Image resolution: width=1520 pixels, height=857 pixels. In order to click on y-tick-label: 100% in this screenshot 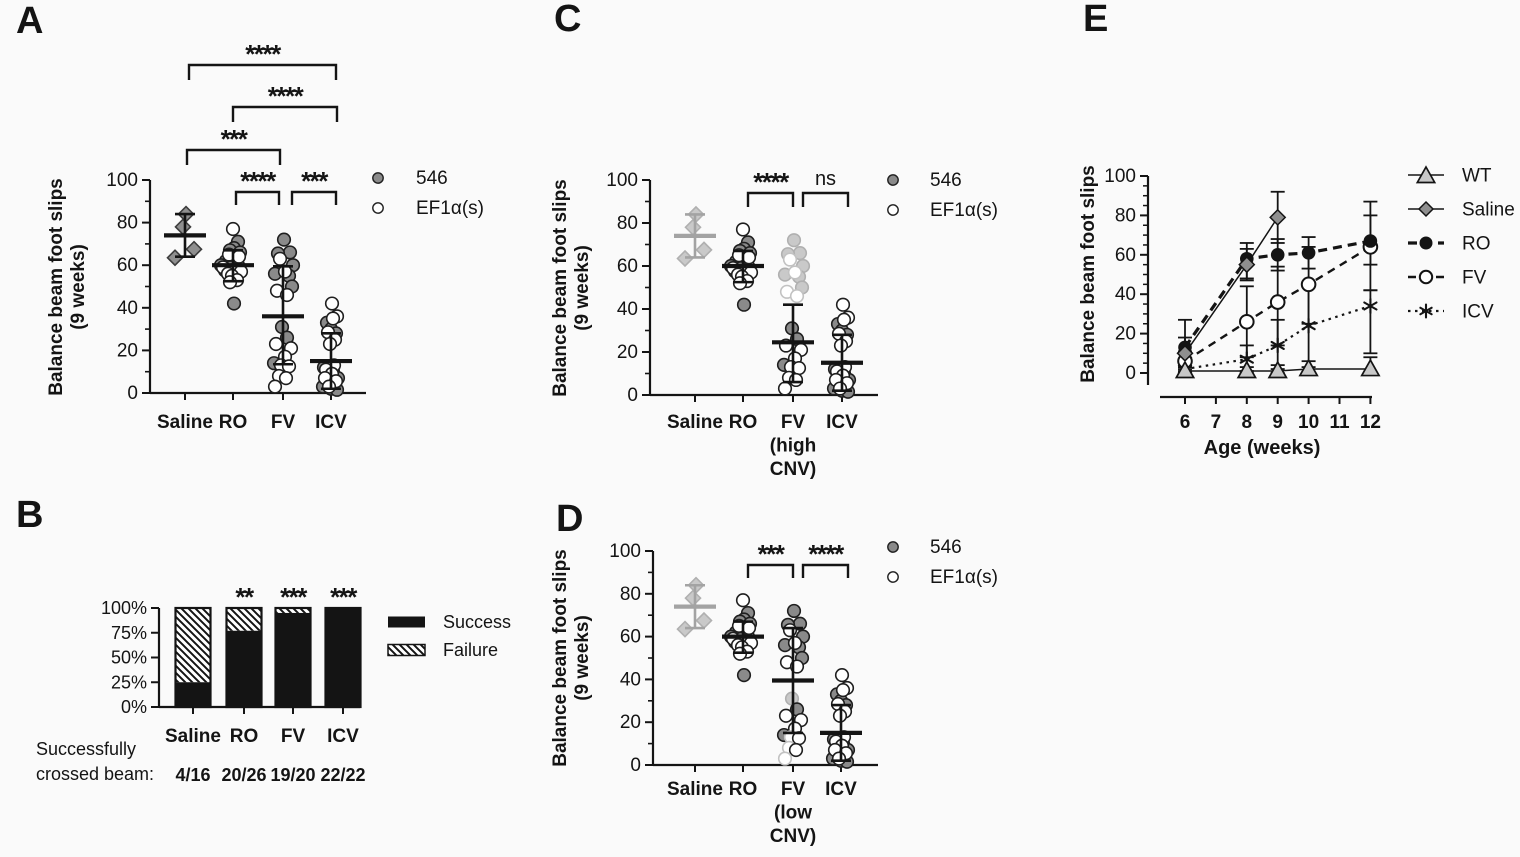, I will do `click(124, 608)`.